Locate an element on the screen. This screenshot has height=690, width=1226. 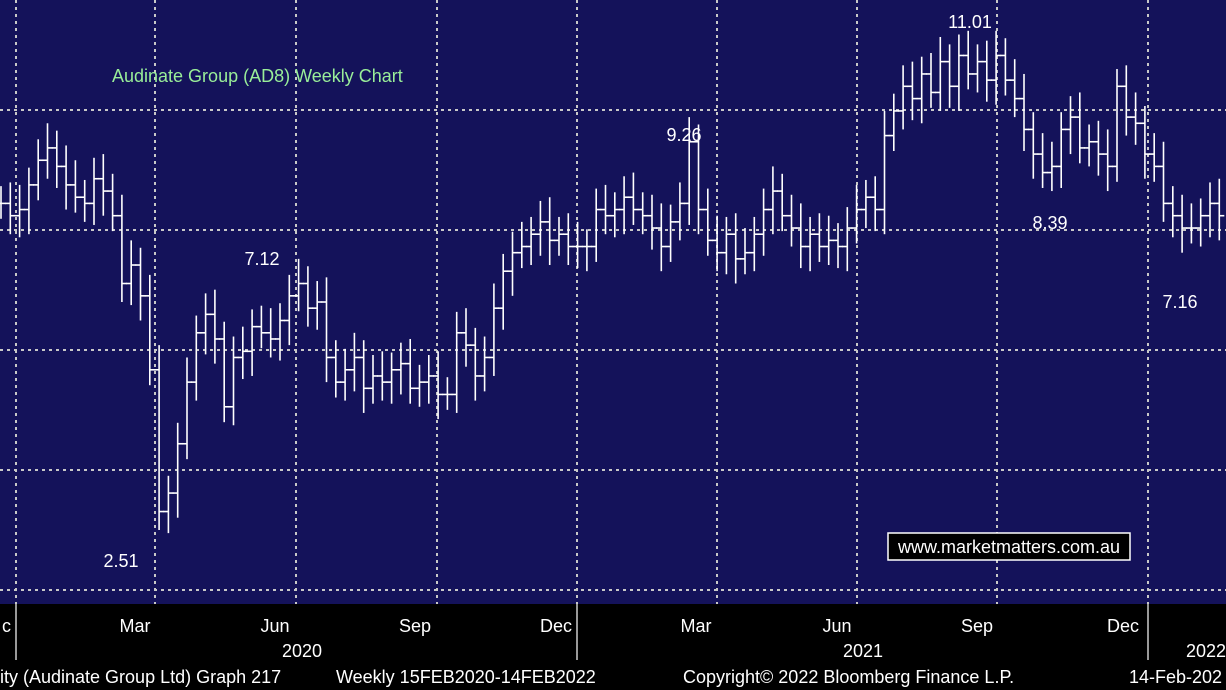
footer-security: ity (Audinate Group Ltd) Graph 217 is located at coordinates (140, 677).